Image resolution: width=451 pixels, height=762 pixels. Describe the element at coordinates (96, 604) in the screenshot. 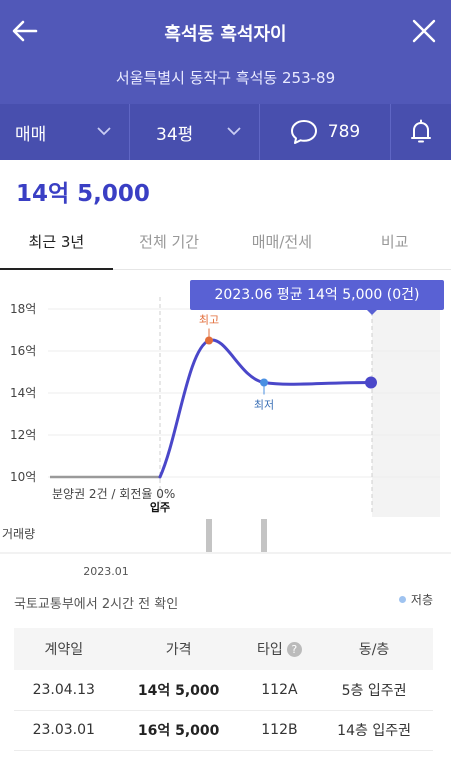

I see `source-note: 국토교통부에서 2시간 전 확인` at that location.